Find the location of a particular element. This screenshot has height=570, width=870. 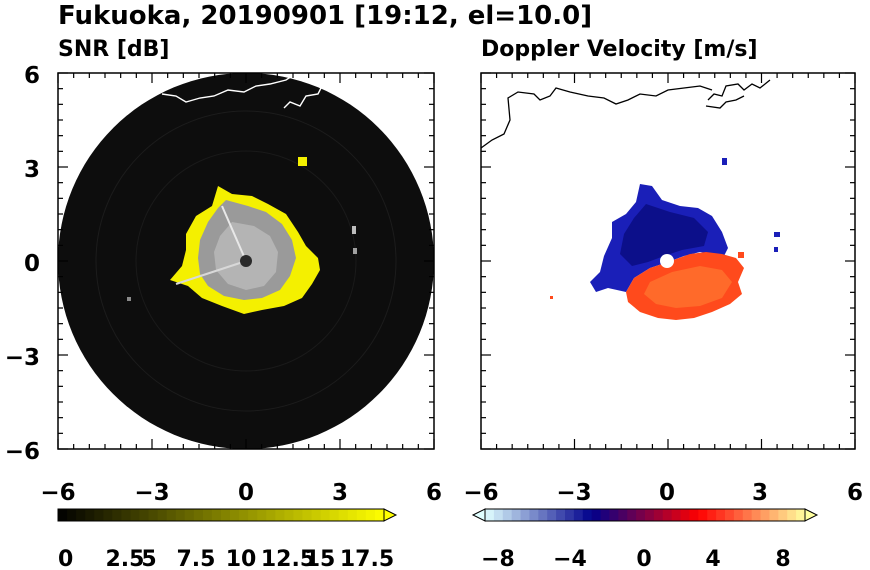

snr-x-tick-label: 0 is located at coordinates (246, 493).